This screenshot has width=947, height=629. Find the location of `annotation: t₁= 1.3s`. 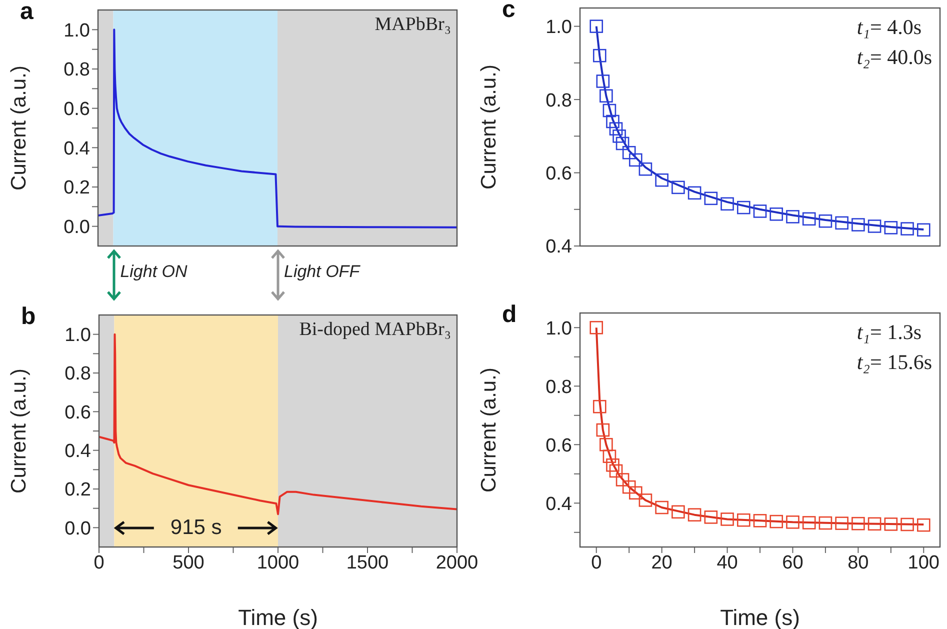

annotation: t₁= 1.3s is located at coordinates (889, 332).